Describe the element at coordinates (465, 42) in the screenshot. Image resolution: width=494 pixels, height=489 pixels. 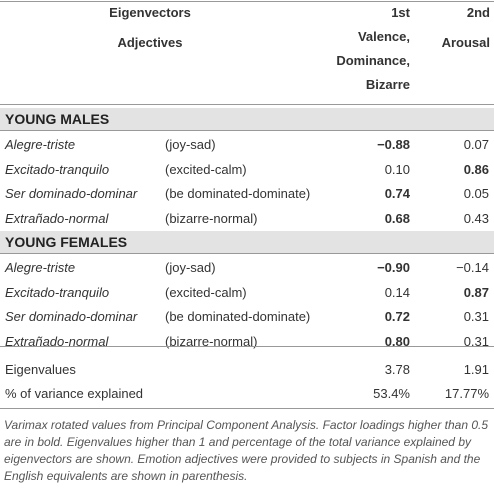
I see `header-text: Arousal` at that location.